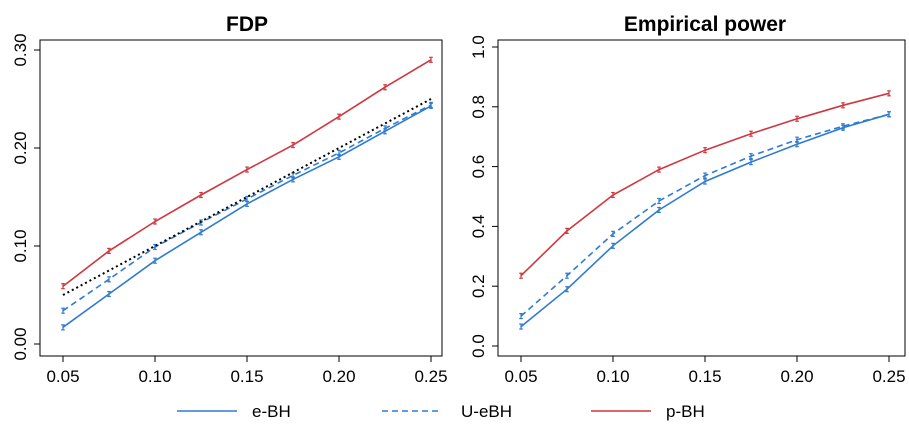  I want to click on legend-label-u-ebh: U-eBH, so click(486, 411).